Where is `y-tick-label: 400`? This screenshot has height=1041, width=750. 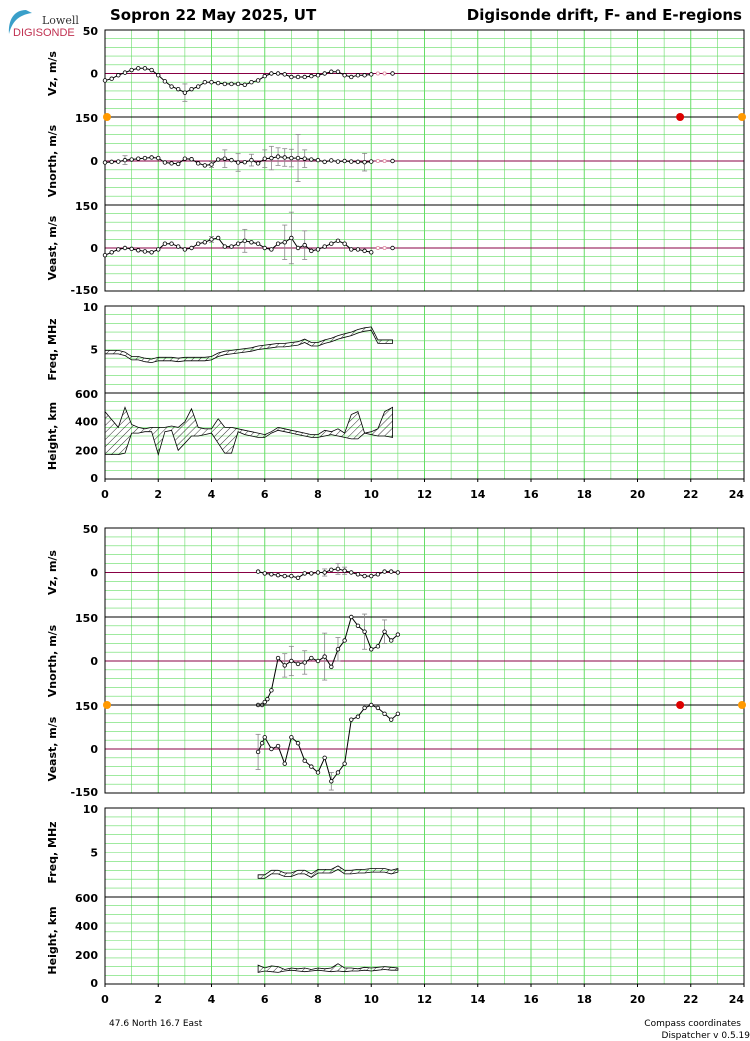 y-tick-label: 400 is located at coordinates (86, 422).